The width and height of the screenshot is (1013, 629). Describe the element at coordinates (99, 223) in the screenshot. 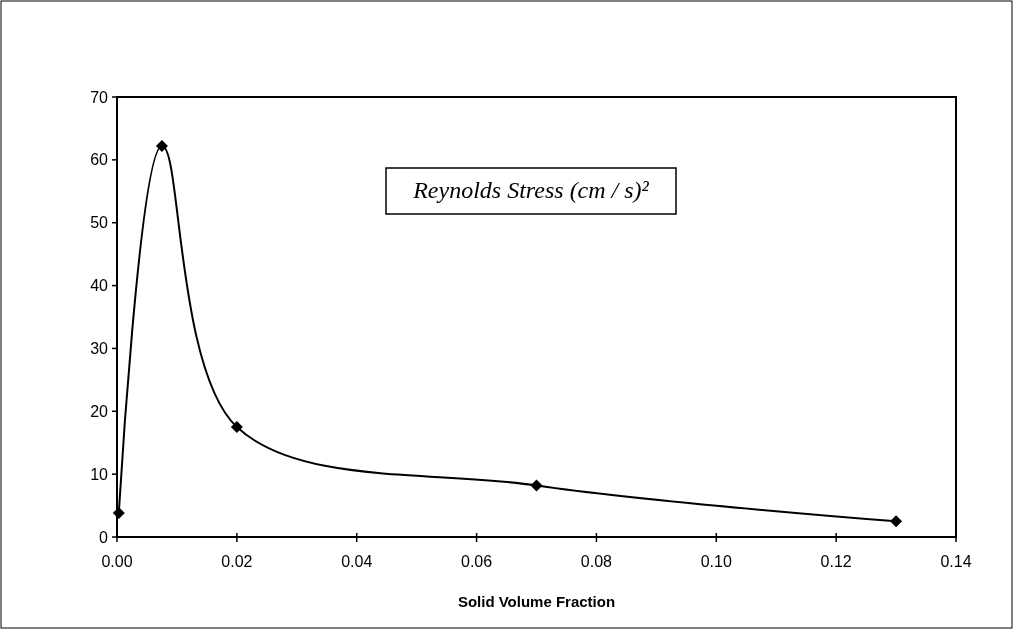

I see `y-tick-label: 50` at that location.